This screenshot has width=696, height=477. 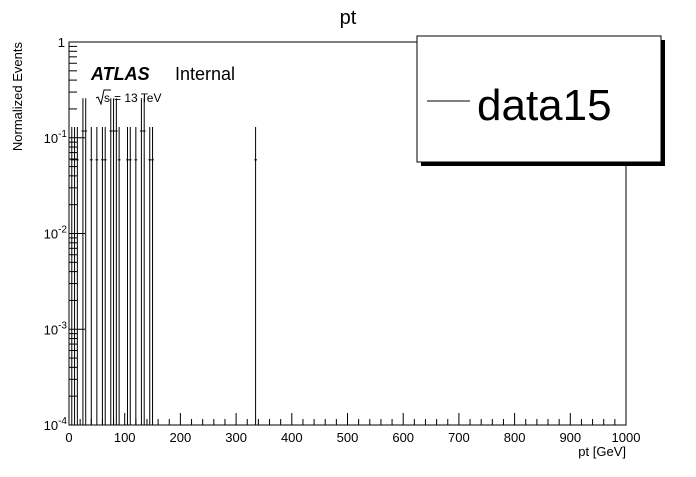 I want to click on x-tick-label: 0, so click(x=68, y=437).